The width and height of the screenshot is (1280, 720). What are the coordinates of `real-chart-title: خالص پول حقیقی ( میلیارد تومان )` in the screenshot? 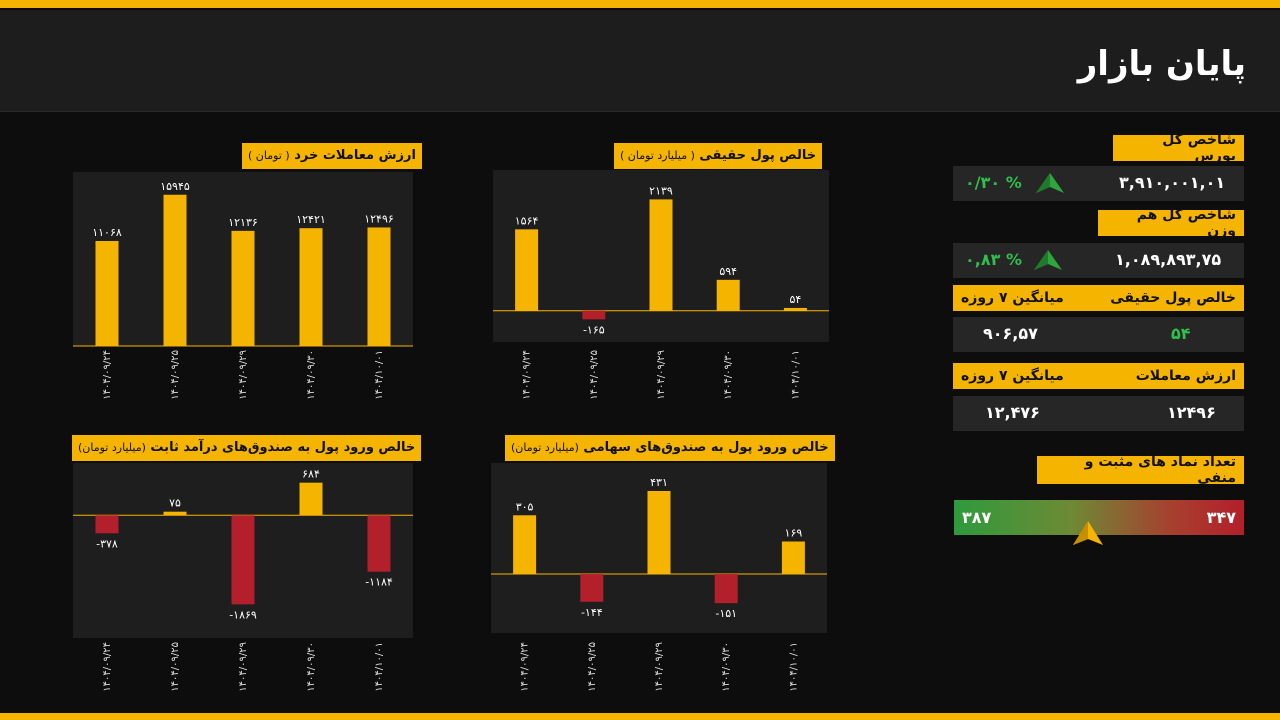 It's located at (718, 156).